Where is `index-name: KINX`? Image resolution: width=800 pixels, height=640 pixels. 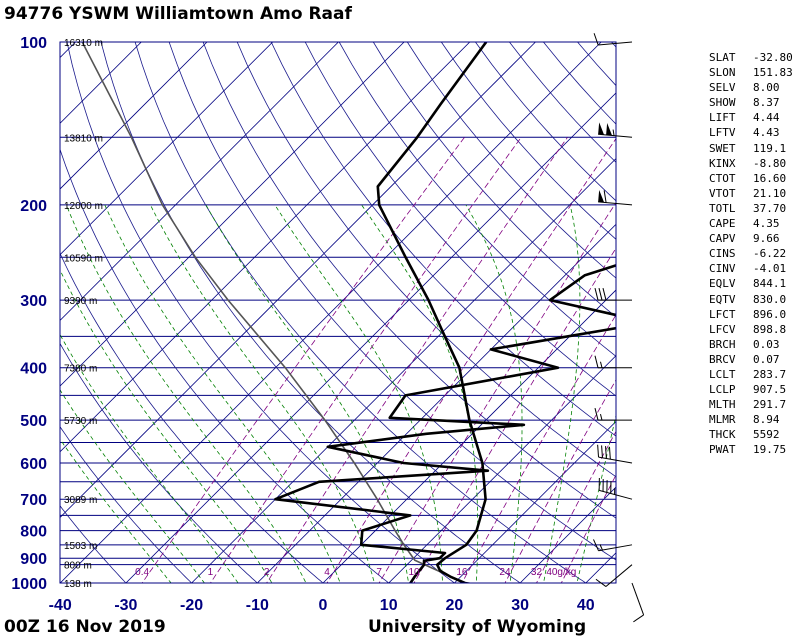
index-name: KINX is located at coordinates (722, 163).